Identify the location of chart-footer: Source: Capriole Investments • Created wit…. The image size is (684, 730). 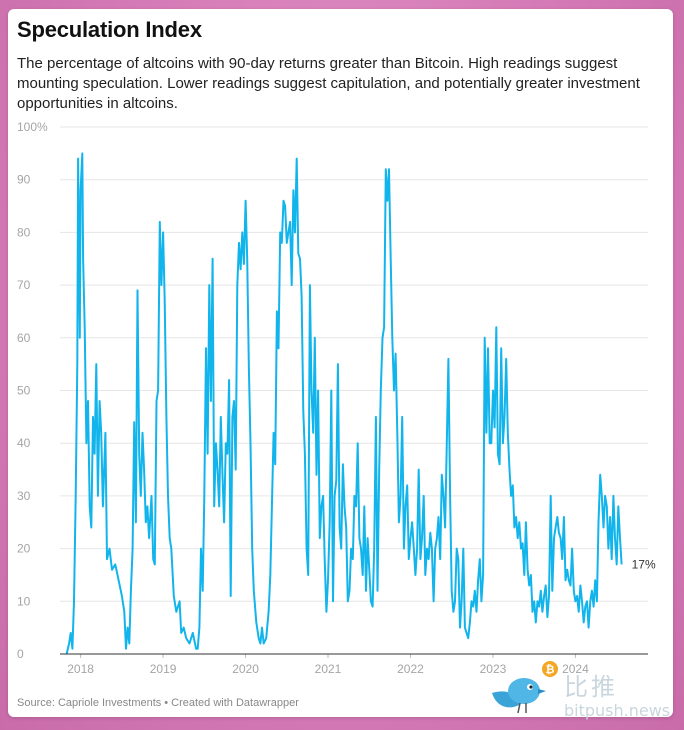
(158, 703).